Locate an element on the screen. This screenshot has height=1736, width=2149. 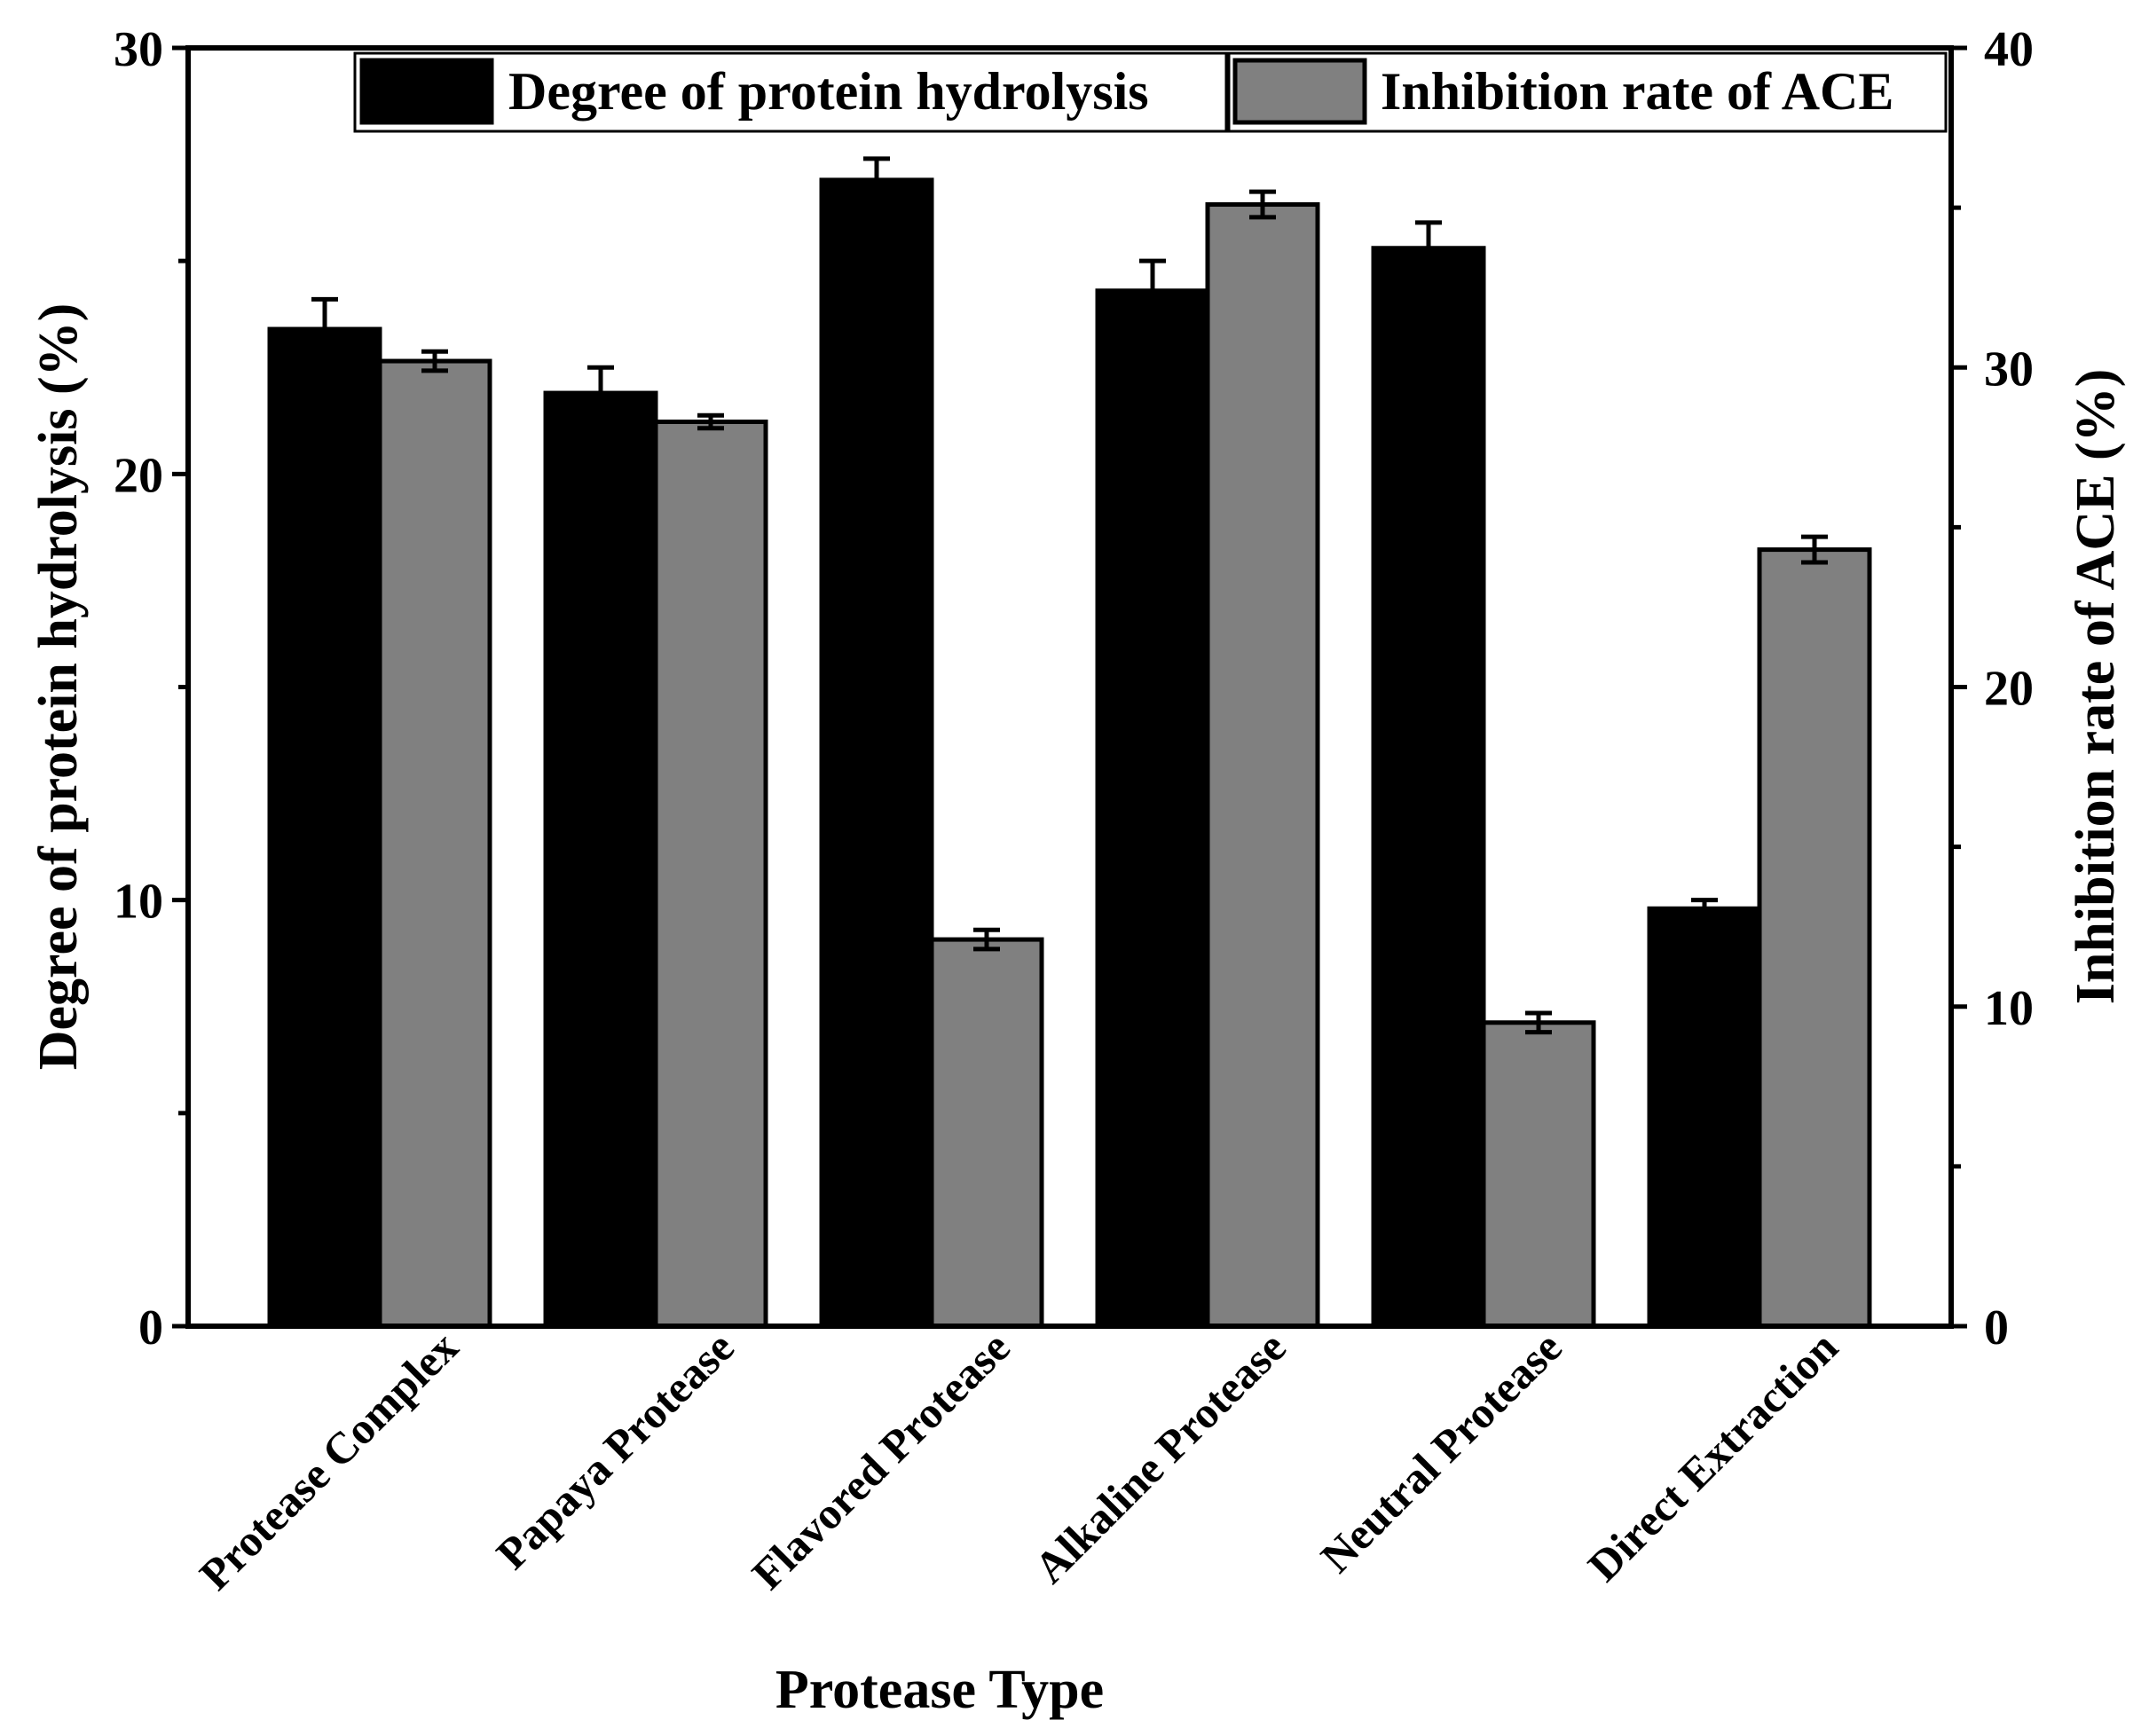
y-left-tick-label-10: 10 is located at coordinates (138, 902).